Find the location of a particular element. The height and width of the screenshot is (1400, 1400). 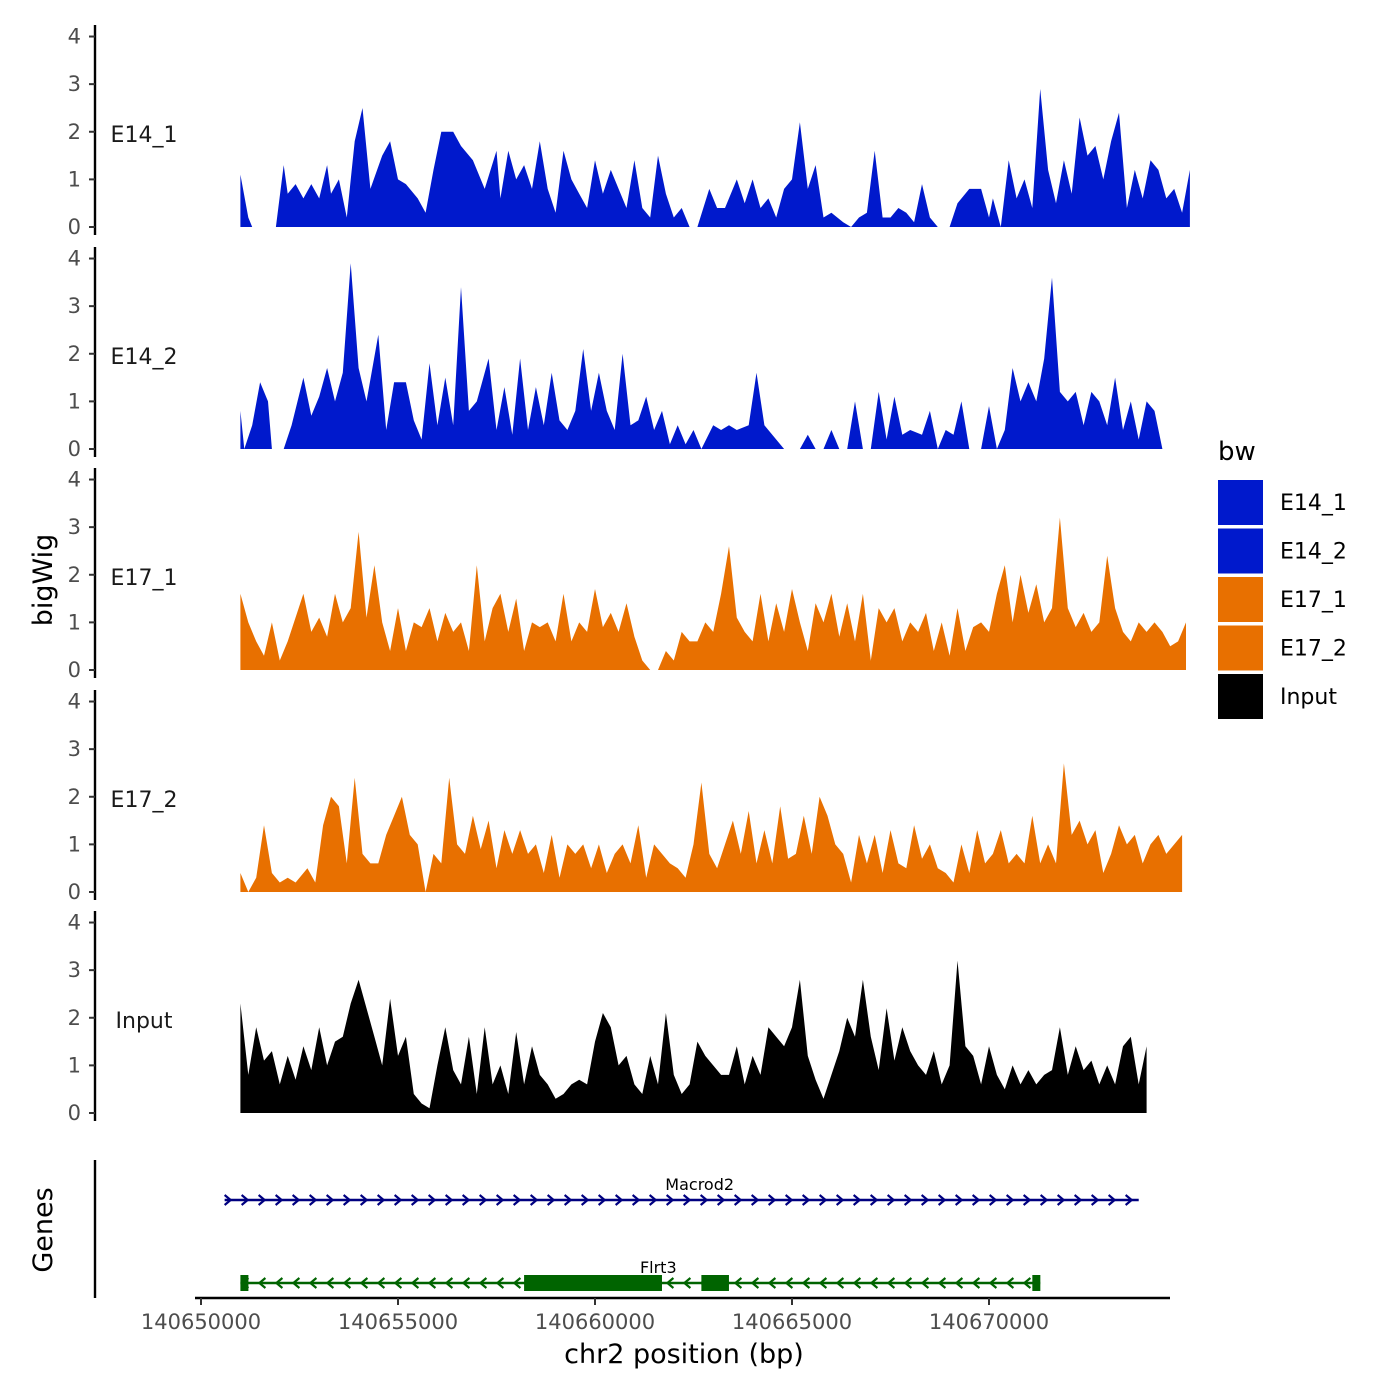

legend: bw E14_1 E14_2 E17_1 E17_2 Input is located at coordinates (1282, 578).